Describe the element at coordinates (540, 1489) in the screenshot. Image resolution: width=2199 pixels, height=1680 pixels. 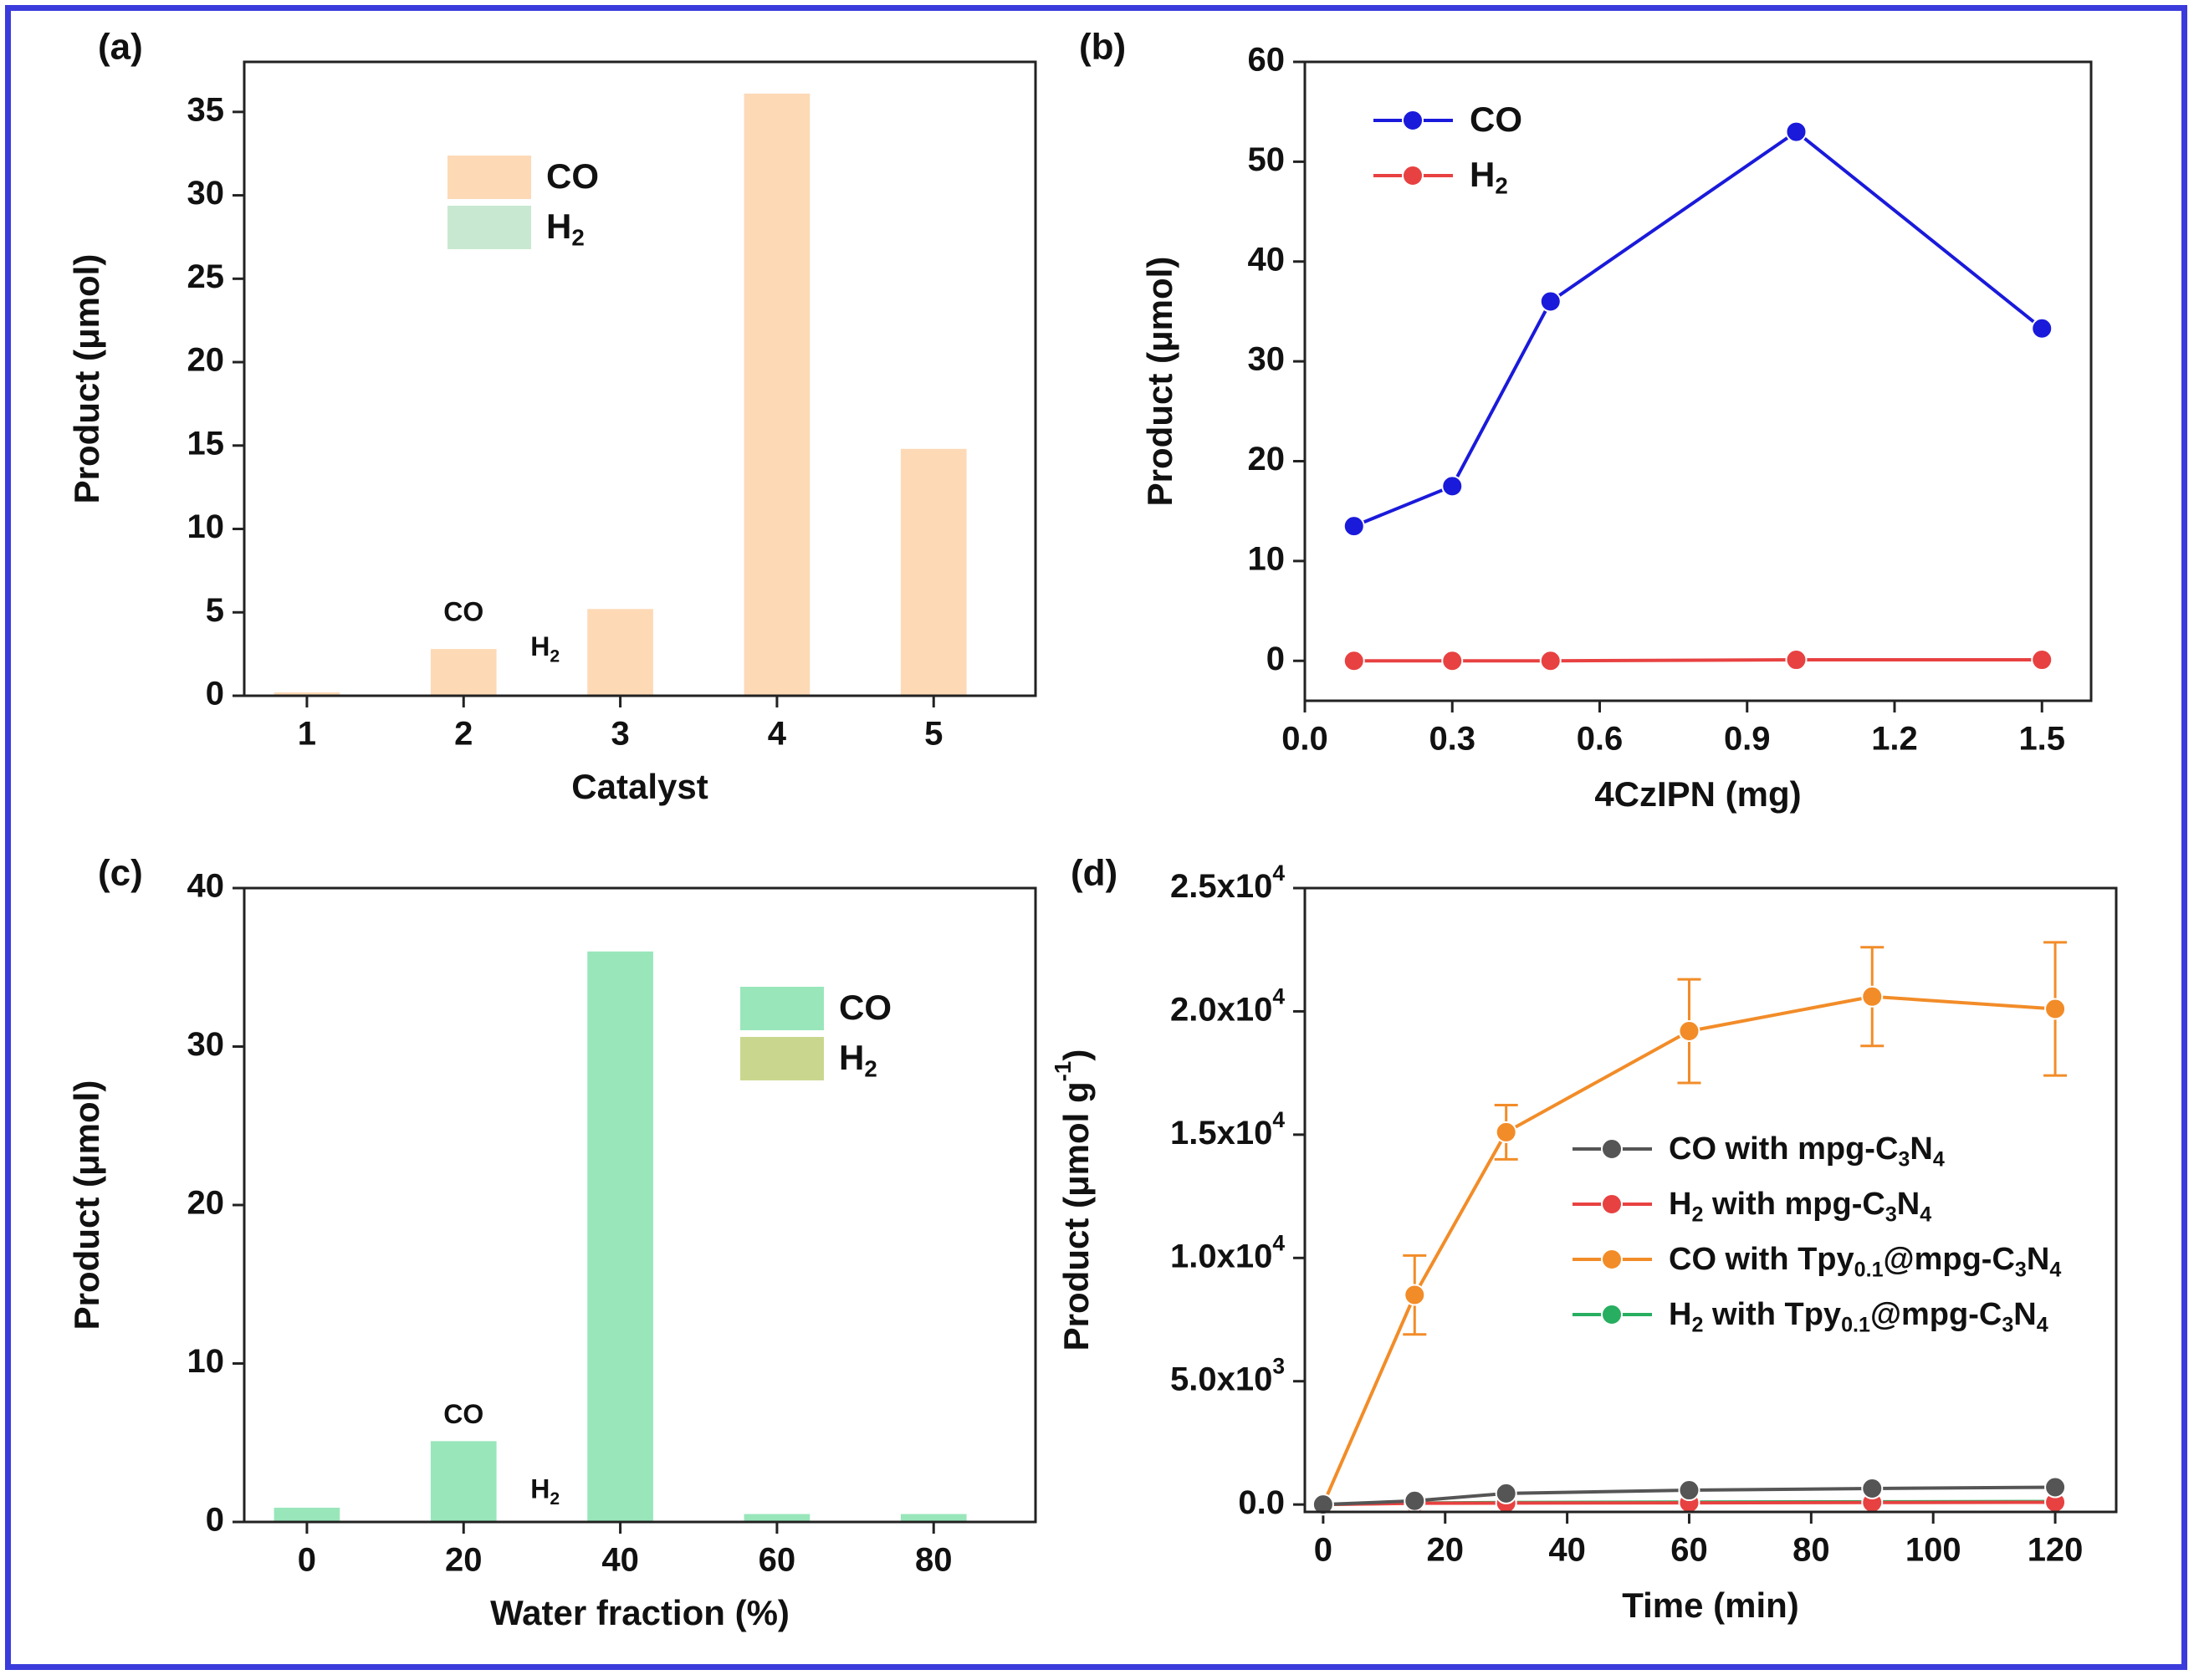
I see `annotation-h2-part: H` at that location.